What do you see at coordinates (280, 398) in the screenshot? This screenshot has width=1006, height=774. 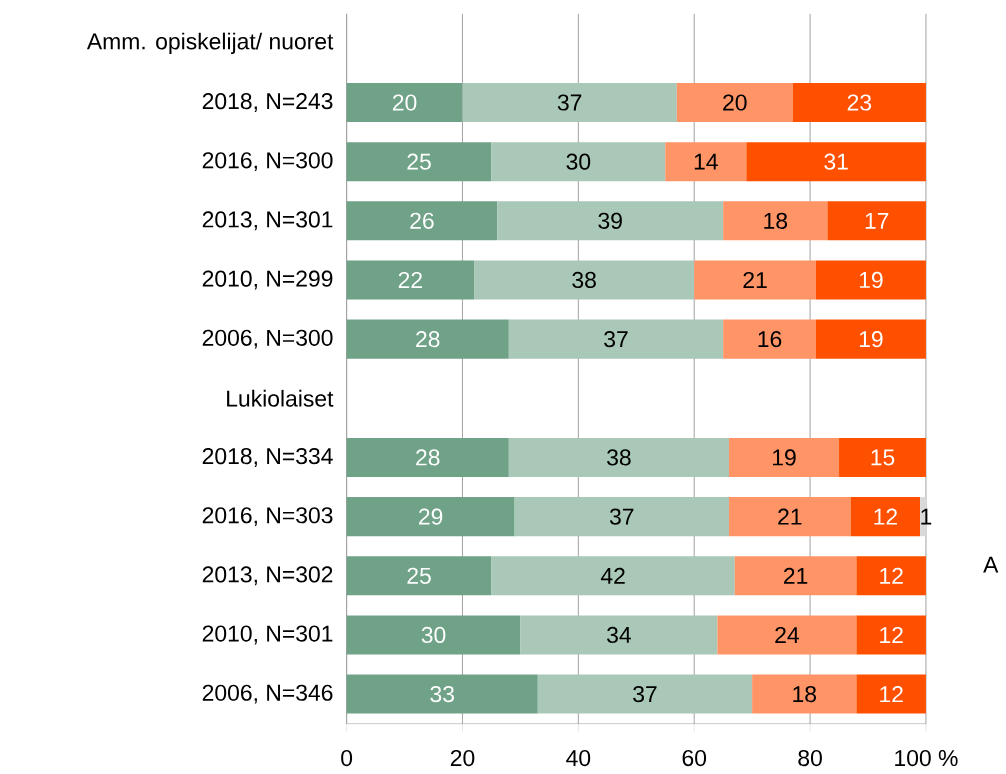 I see `y-tick-label: Lukiolaiset` at bounding box center [280, 398].